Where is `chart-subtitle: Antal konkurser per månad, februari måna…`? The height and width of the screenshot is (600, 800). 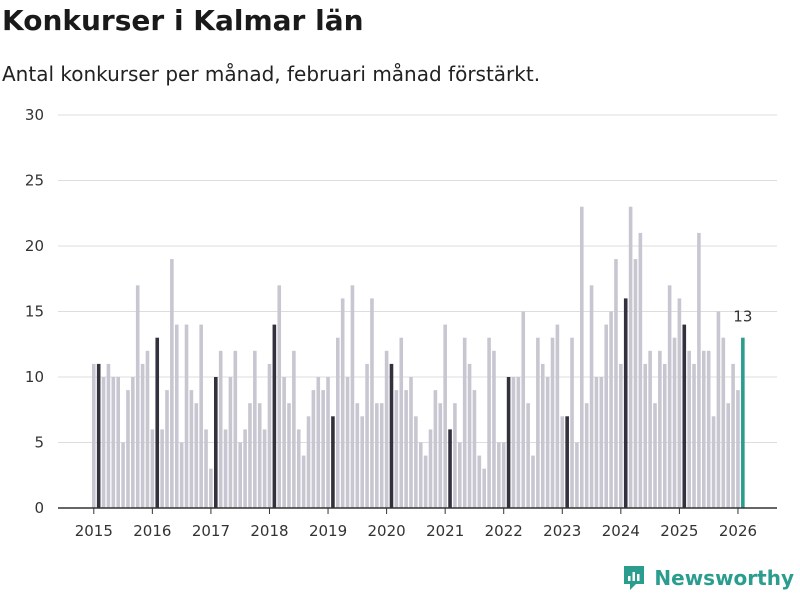 chart-subtitle: Antal konkurser per månad, februari måna… is located at coordinates (271, 74).